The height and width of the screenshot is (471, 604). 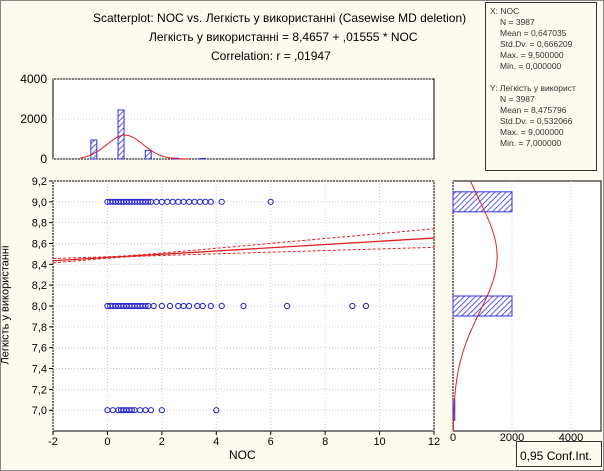 What do you see at coordinates (531, 143) in the screenshot?
I see `stats-line: Min. = 7,000000` at bounding box center [531, 143].